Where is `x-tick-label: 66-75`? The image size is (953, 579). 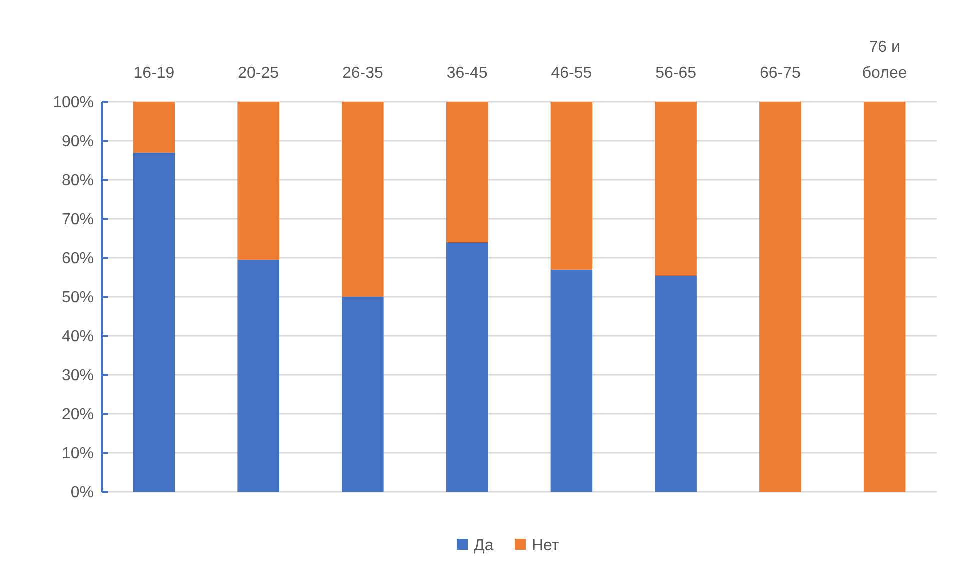
x-tick-label: 66-75 is located at coordinates (780, 73).